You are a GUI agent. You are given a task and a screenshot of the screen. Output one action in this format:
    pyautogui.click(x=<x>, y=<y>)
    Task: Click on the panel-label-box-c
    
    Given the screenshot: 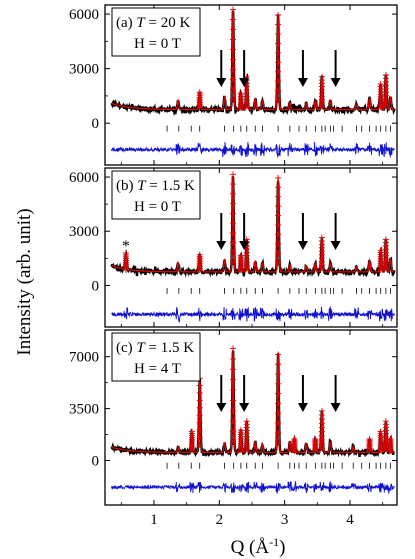 What is the action you would take?
    pyautogui.click(x=156, y=357)
    